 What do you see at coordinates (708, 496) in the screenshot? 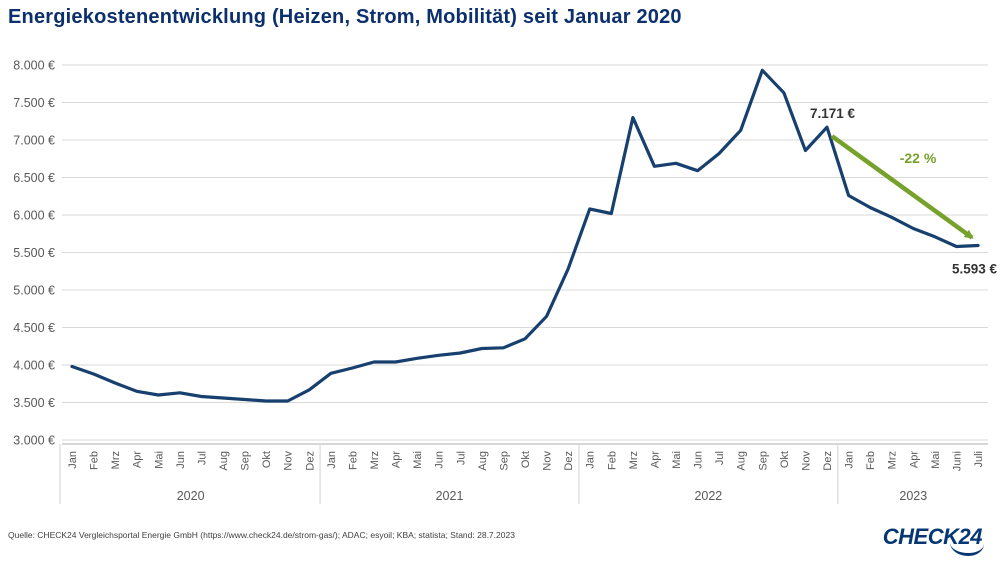
I see `year-label: 2022` at bounding box center [708, 496].